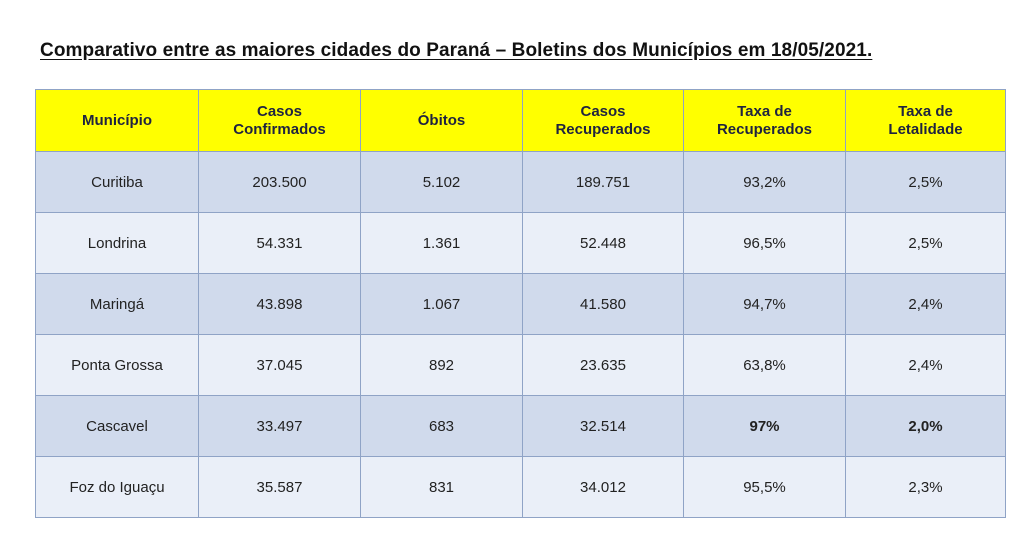 The width and height of the screenshot is (1024, 553). I want to click on cell-casos-confirmados: 54.331, so click(279, 243).